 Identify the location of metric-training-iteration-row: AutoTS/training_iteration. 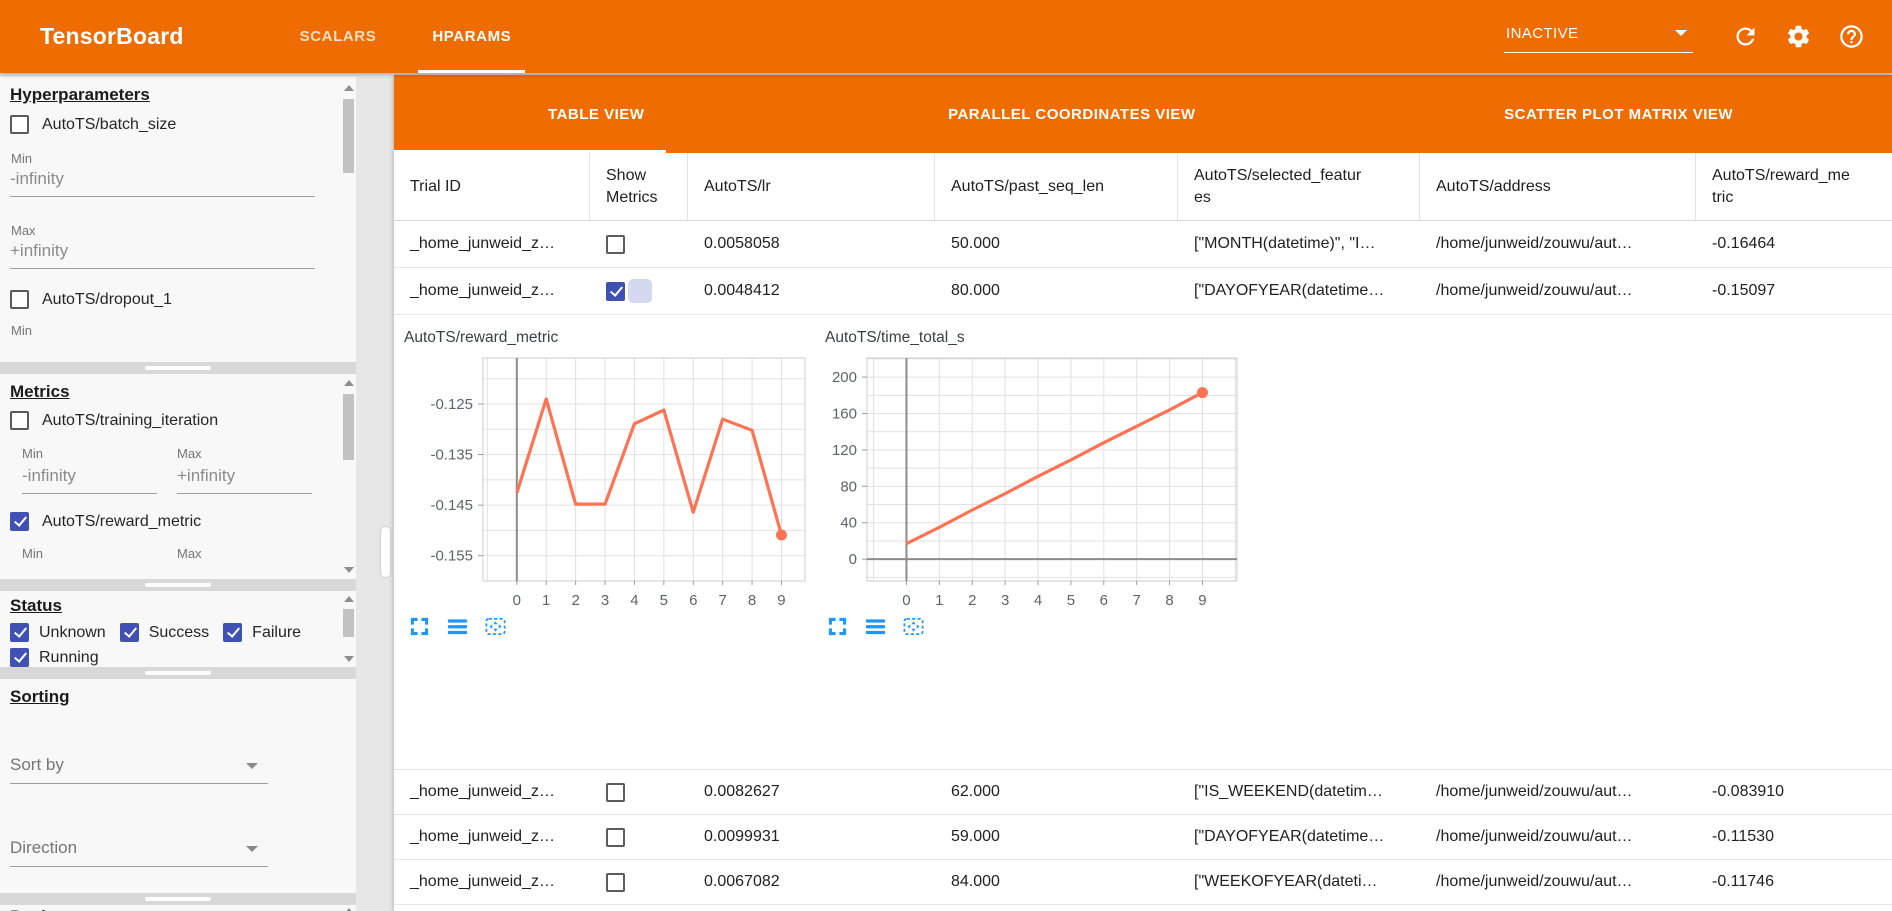
(183, 420).